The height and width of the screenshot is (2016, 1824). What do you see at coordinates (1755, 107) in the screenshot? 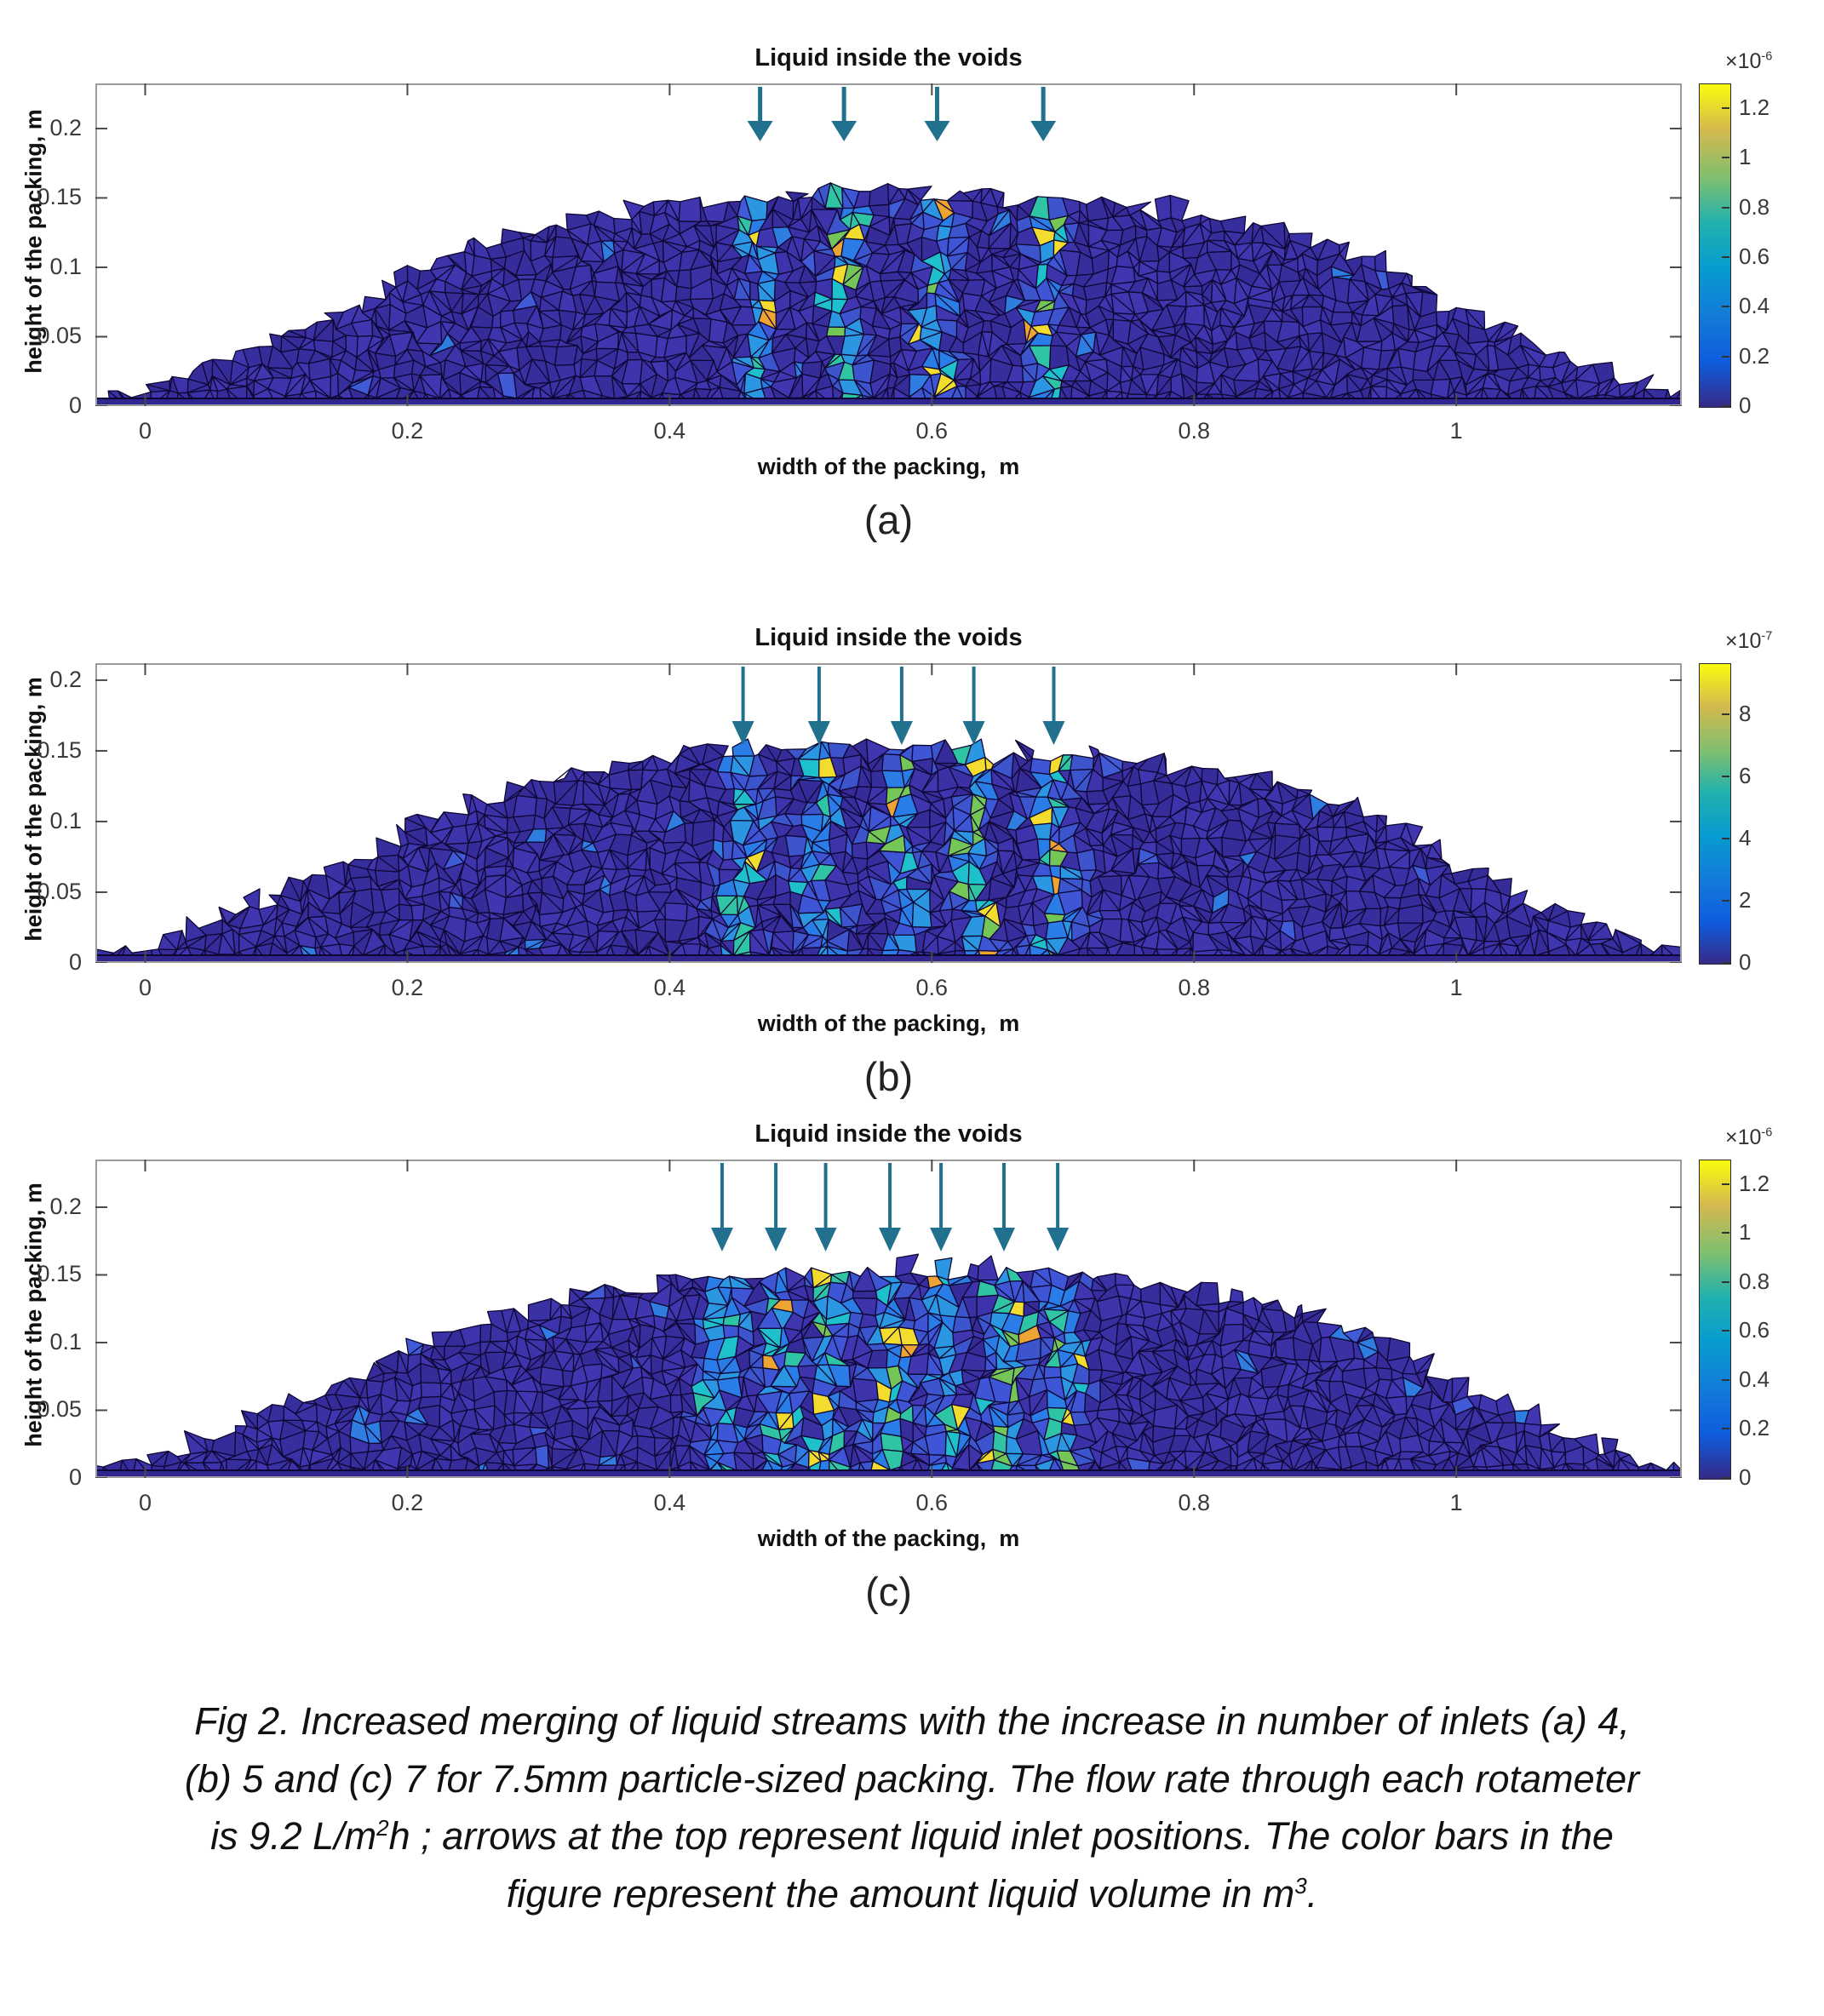
I see `colorbar-tick-label: 1.2` at bounding box center [1755, 107].